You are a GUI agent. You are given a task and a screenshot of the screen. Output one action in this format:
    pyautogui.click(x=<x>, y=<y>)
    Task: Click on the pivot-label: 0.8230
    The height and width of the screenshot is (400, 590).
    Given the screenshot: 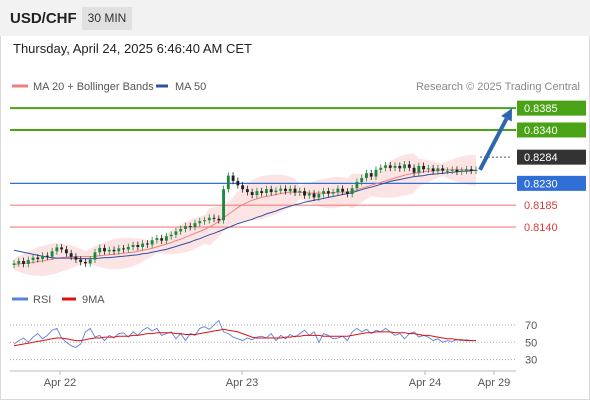 What is the action you would take?
    pyautogui.click(x=541, y=184)
    